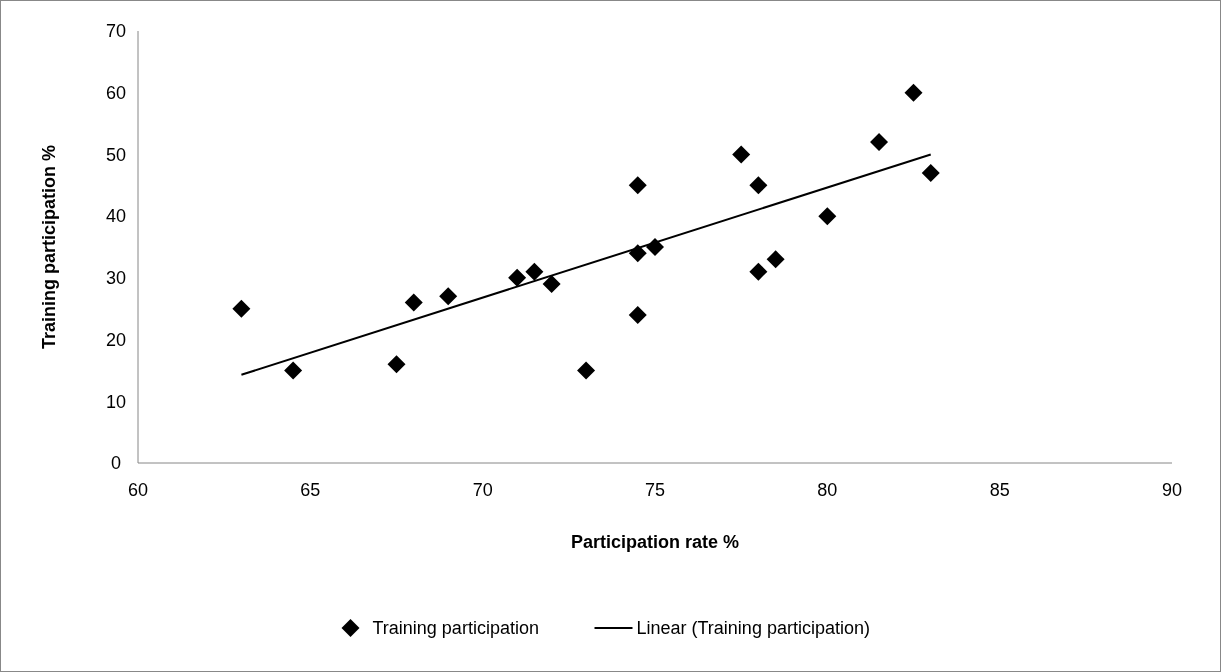  Describe the element at coordinates (116, 31) in the screenshot. I see `y-tick-label: 70` at that location.